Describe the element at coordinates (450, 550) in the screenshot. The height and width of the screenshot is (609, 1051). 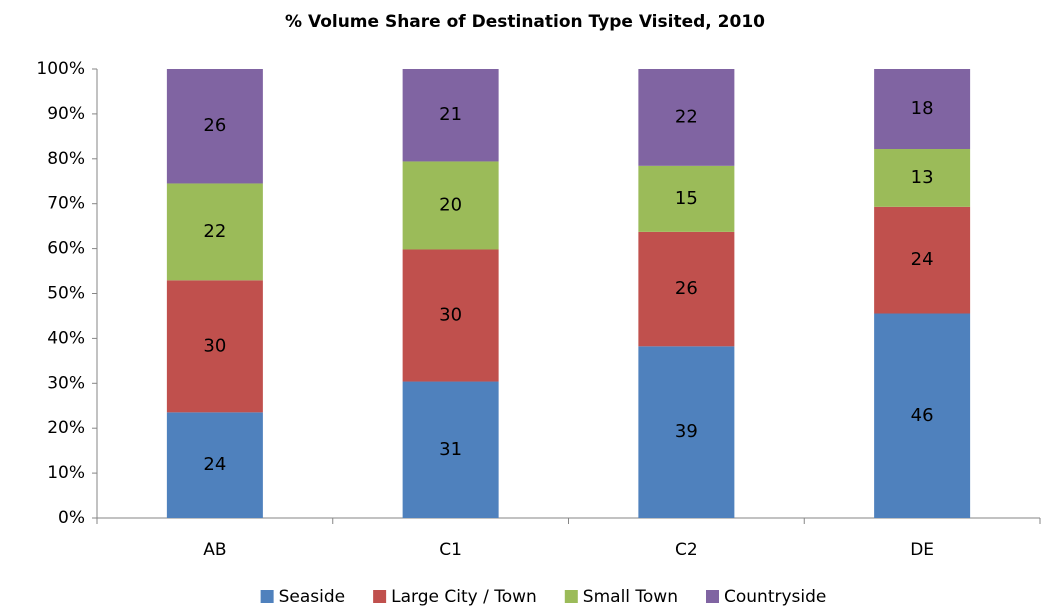
I see `x-tick-label: C1` at that location.